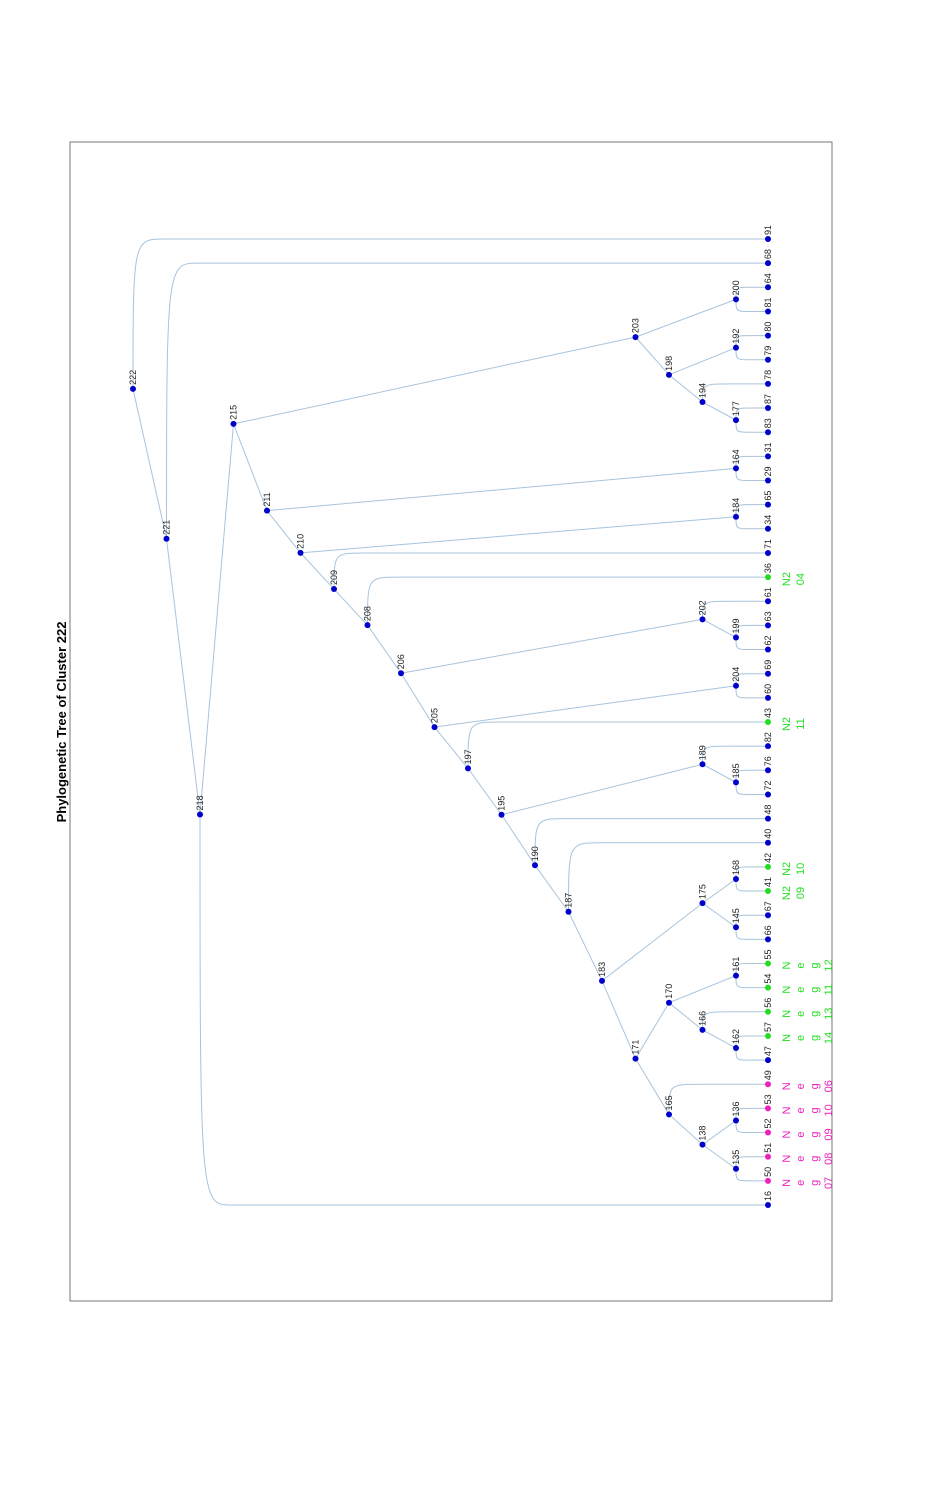 This screenshot has height=1495, width=934. I want to click on tree-title: Phylogenetic Tree of Cluster 222, so click(61, 722).